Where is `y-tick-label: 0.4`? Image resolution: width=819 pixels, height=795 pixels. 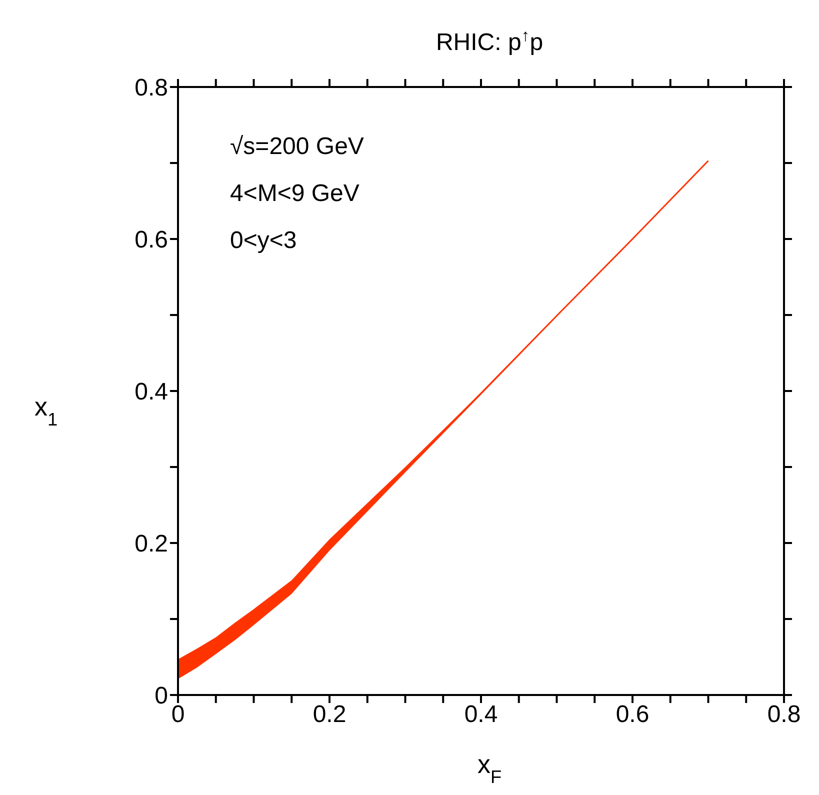
y-tick-label: 0.4 is located at coordinates (151, 392).